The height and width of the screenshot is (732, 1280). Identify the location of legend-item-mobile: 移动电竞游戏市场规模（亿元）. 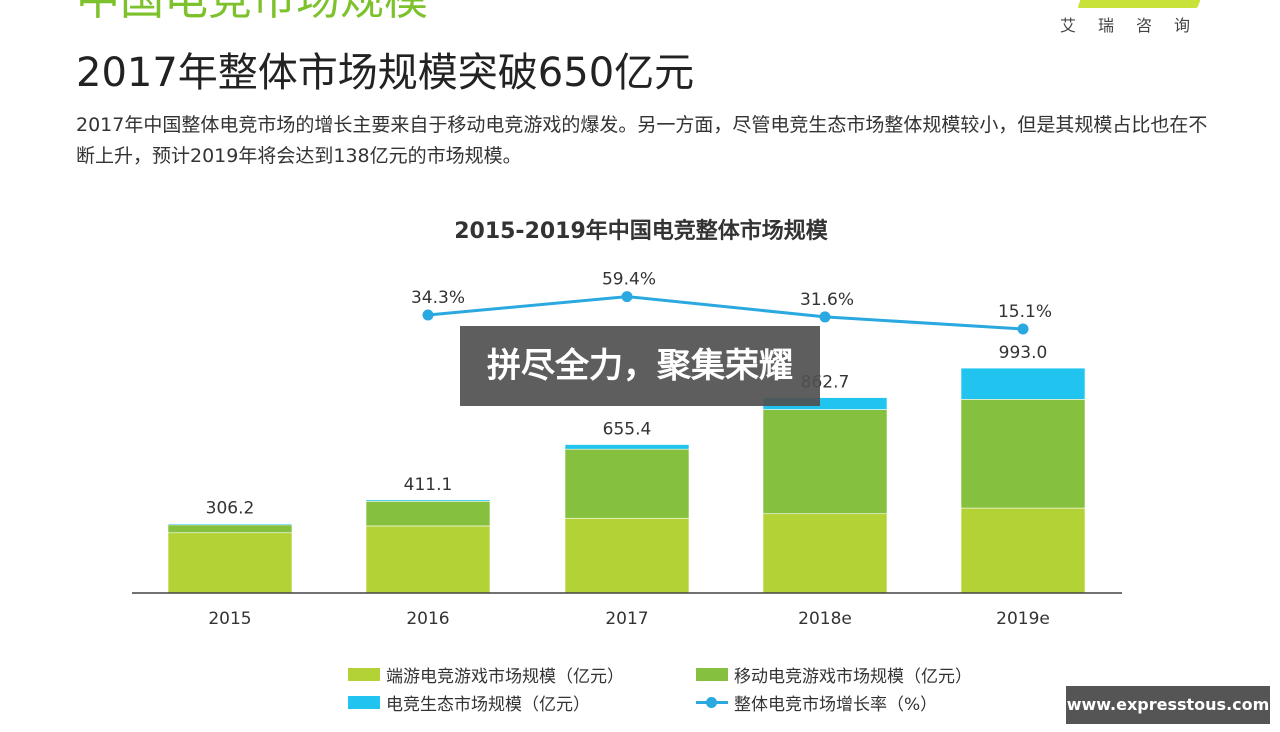
(834, 674).